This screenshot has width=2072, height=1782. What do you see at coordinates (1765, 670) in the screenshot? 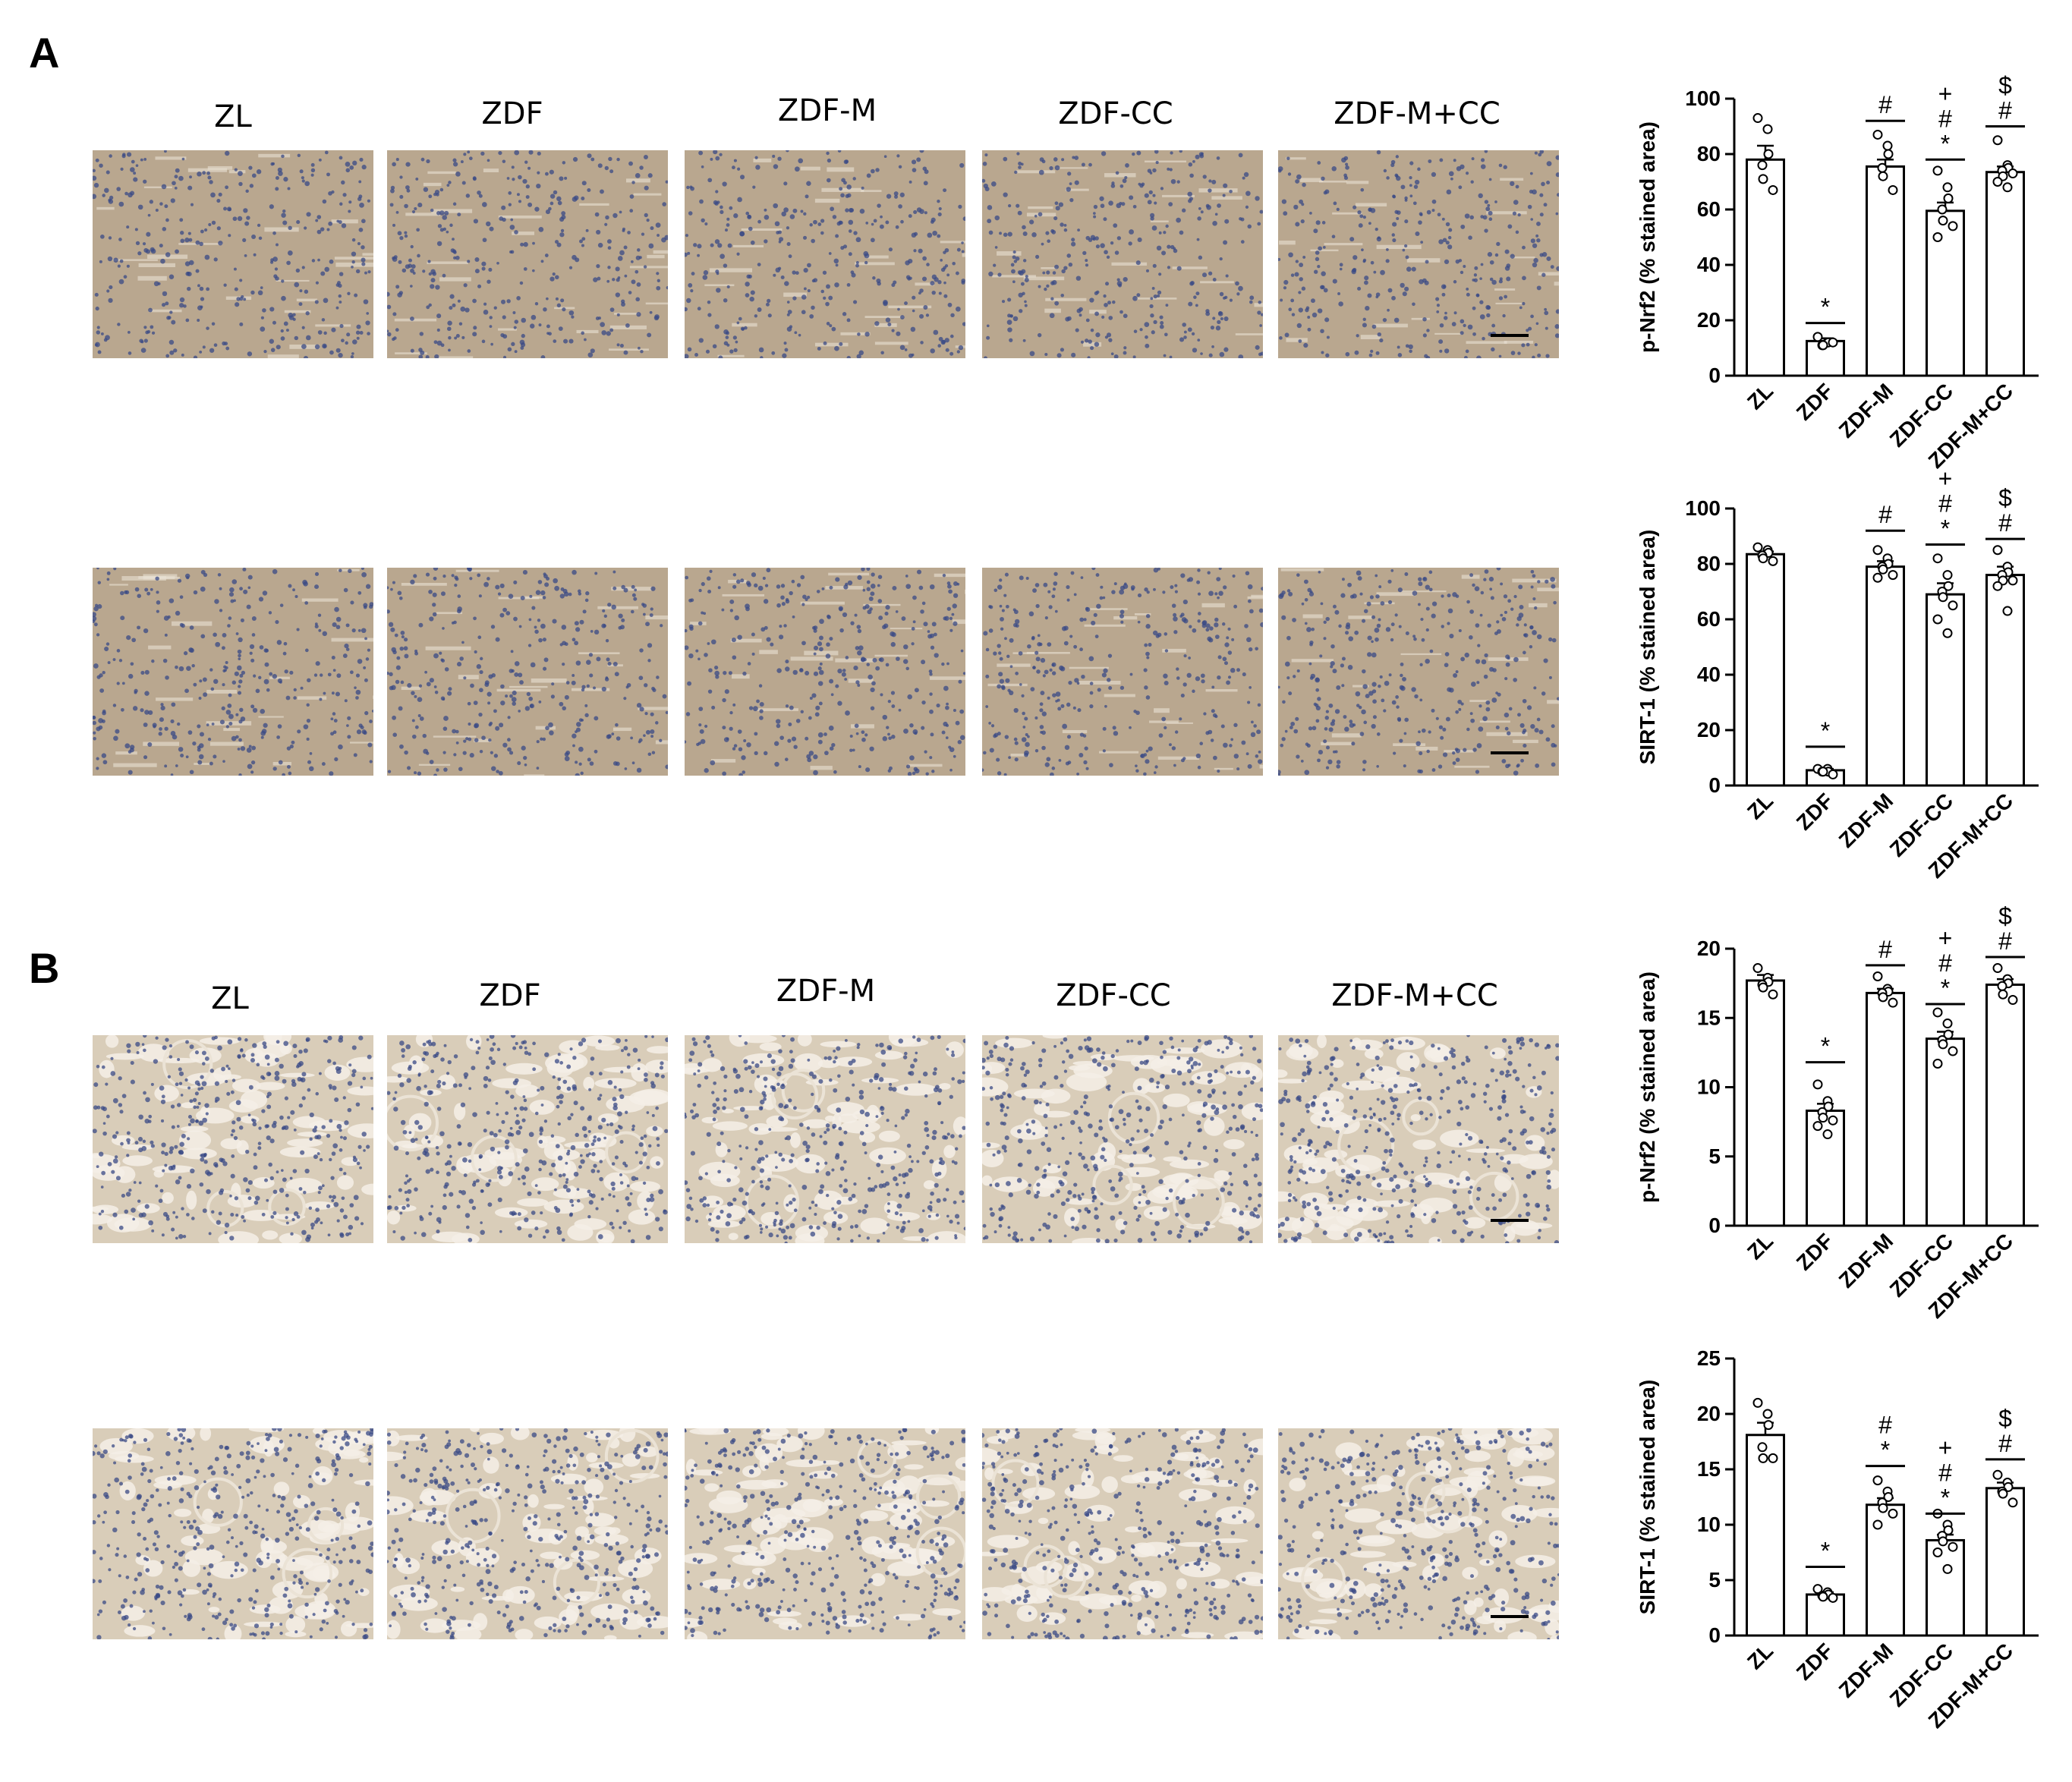
I see `bar-zl` at bounding box center [1765, 670].